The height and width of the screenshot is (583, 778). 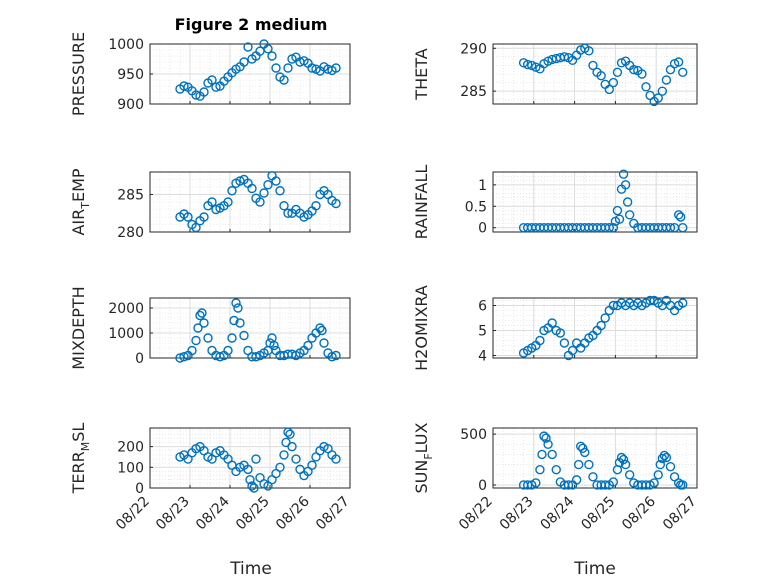 I want to click on y-axis-label: SUNFLUX, so click(x=423, y=457).